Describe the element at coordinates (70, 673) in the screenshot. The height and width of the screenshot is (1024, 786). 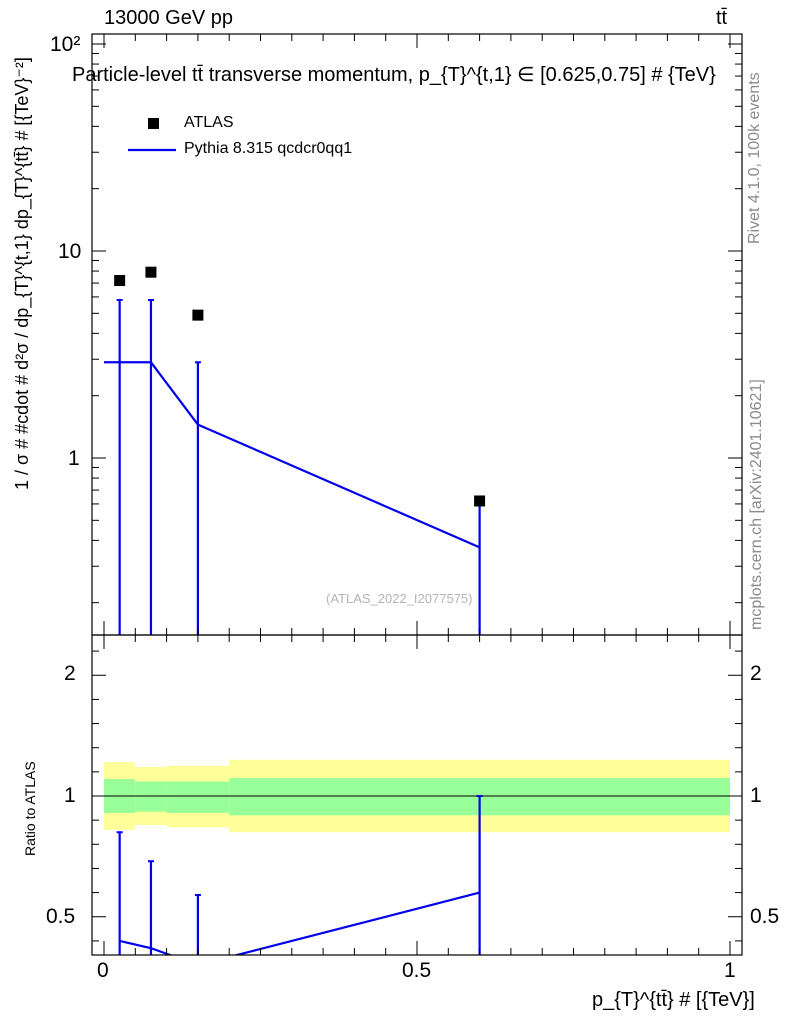
I see `ratio-y-tick-label-2: 2` at that location.